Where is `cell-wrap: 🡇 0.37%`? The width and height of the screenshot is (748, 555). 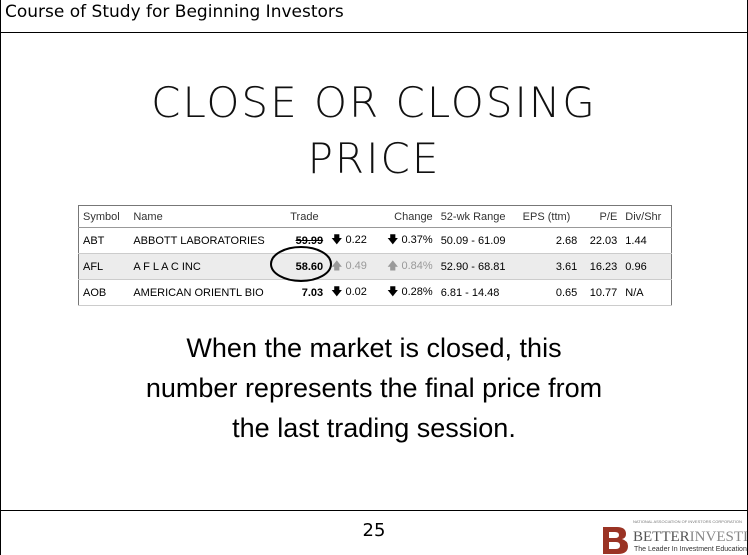
cell-wrap: 🡇 0.37% is located at coordinates (406, 240).